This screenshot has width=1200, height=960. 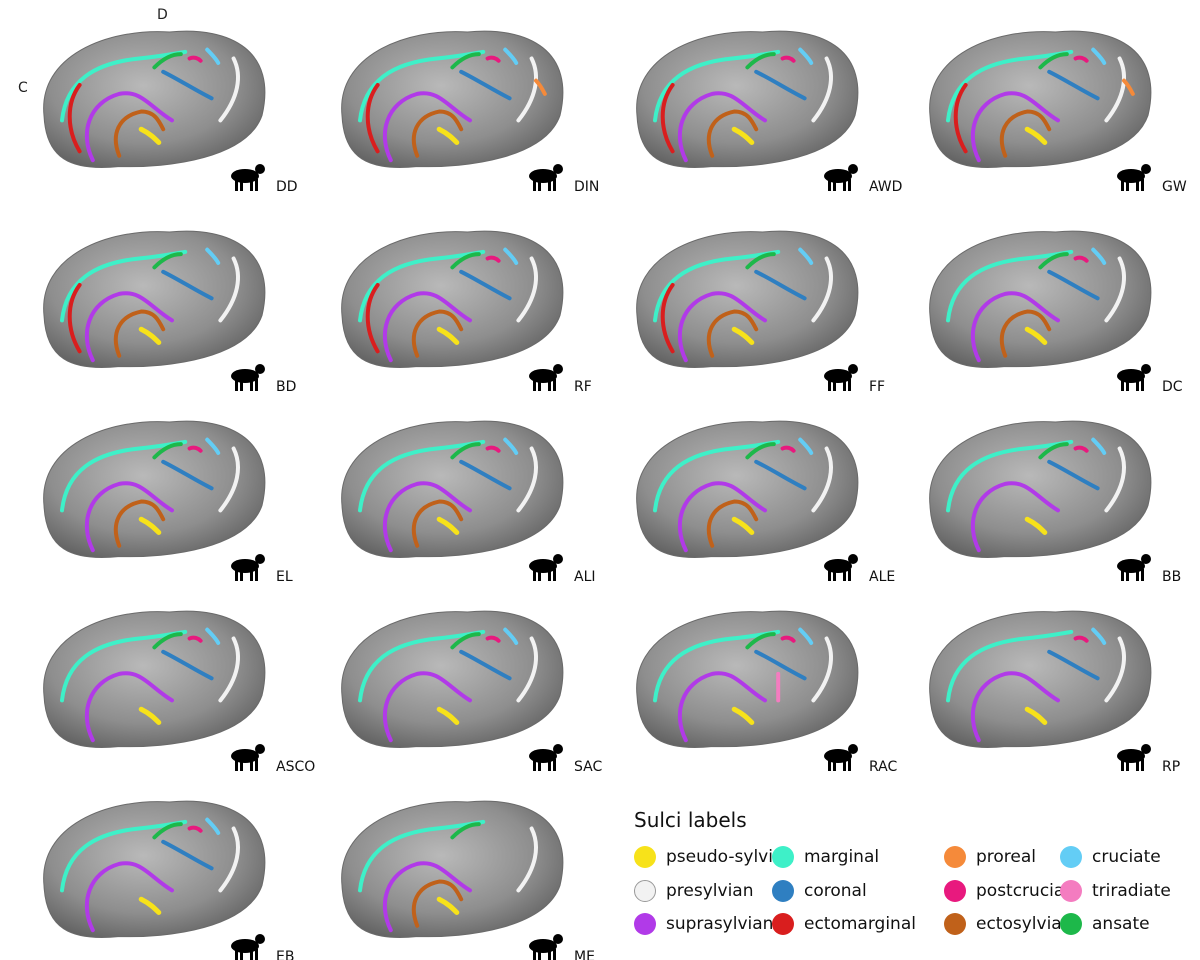 What do you see at coordinates (841, 567) in the screenshot?
I see `leopard-icon` at bounding box center [841, 567].